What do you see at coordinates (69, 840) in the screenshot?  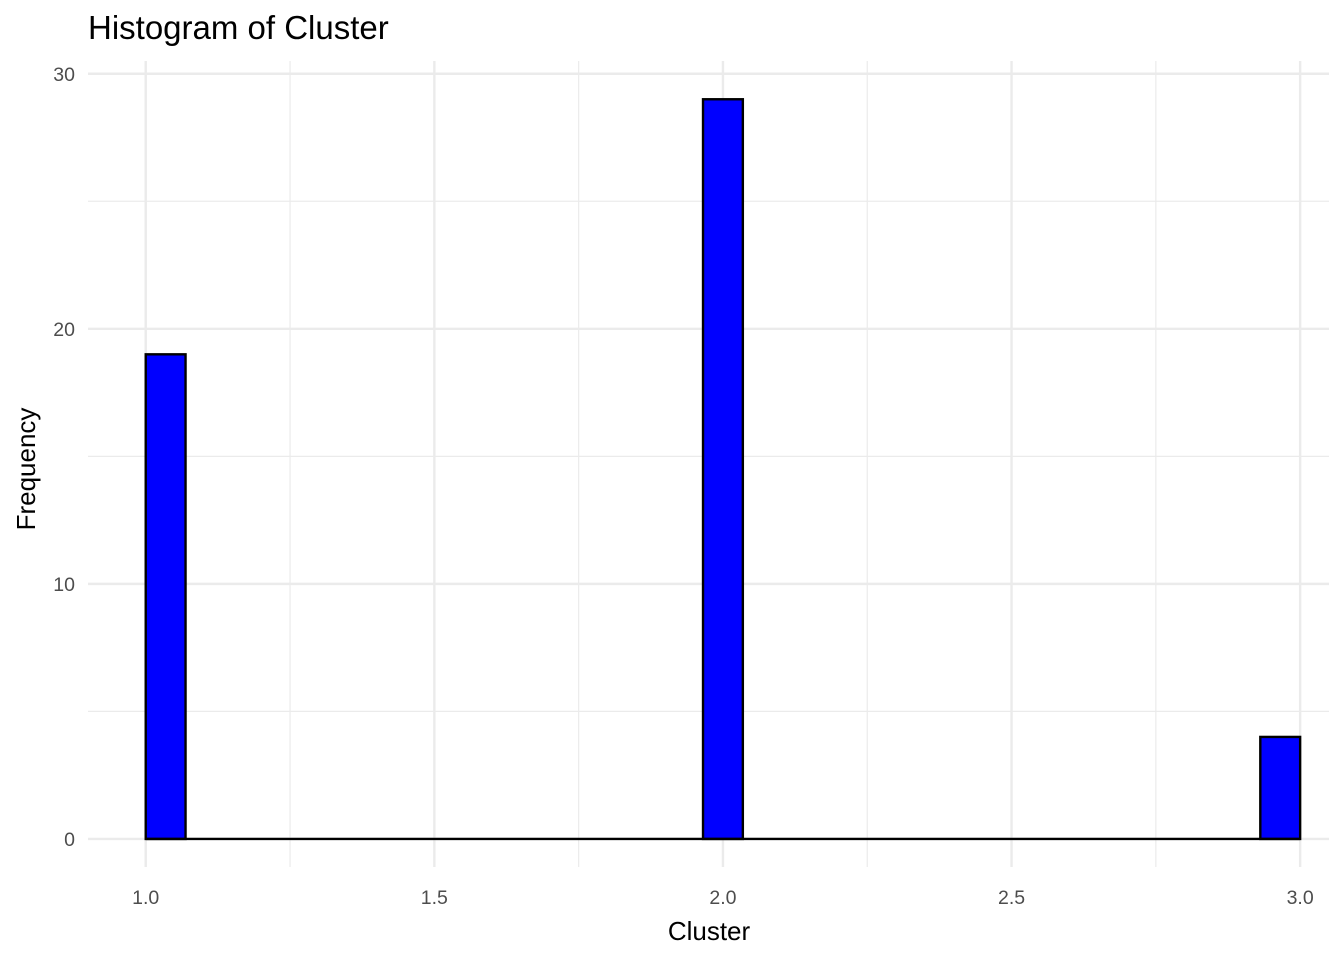 I see `y-tick-label: 0` at bounding box center [69, 840].